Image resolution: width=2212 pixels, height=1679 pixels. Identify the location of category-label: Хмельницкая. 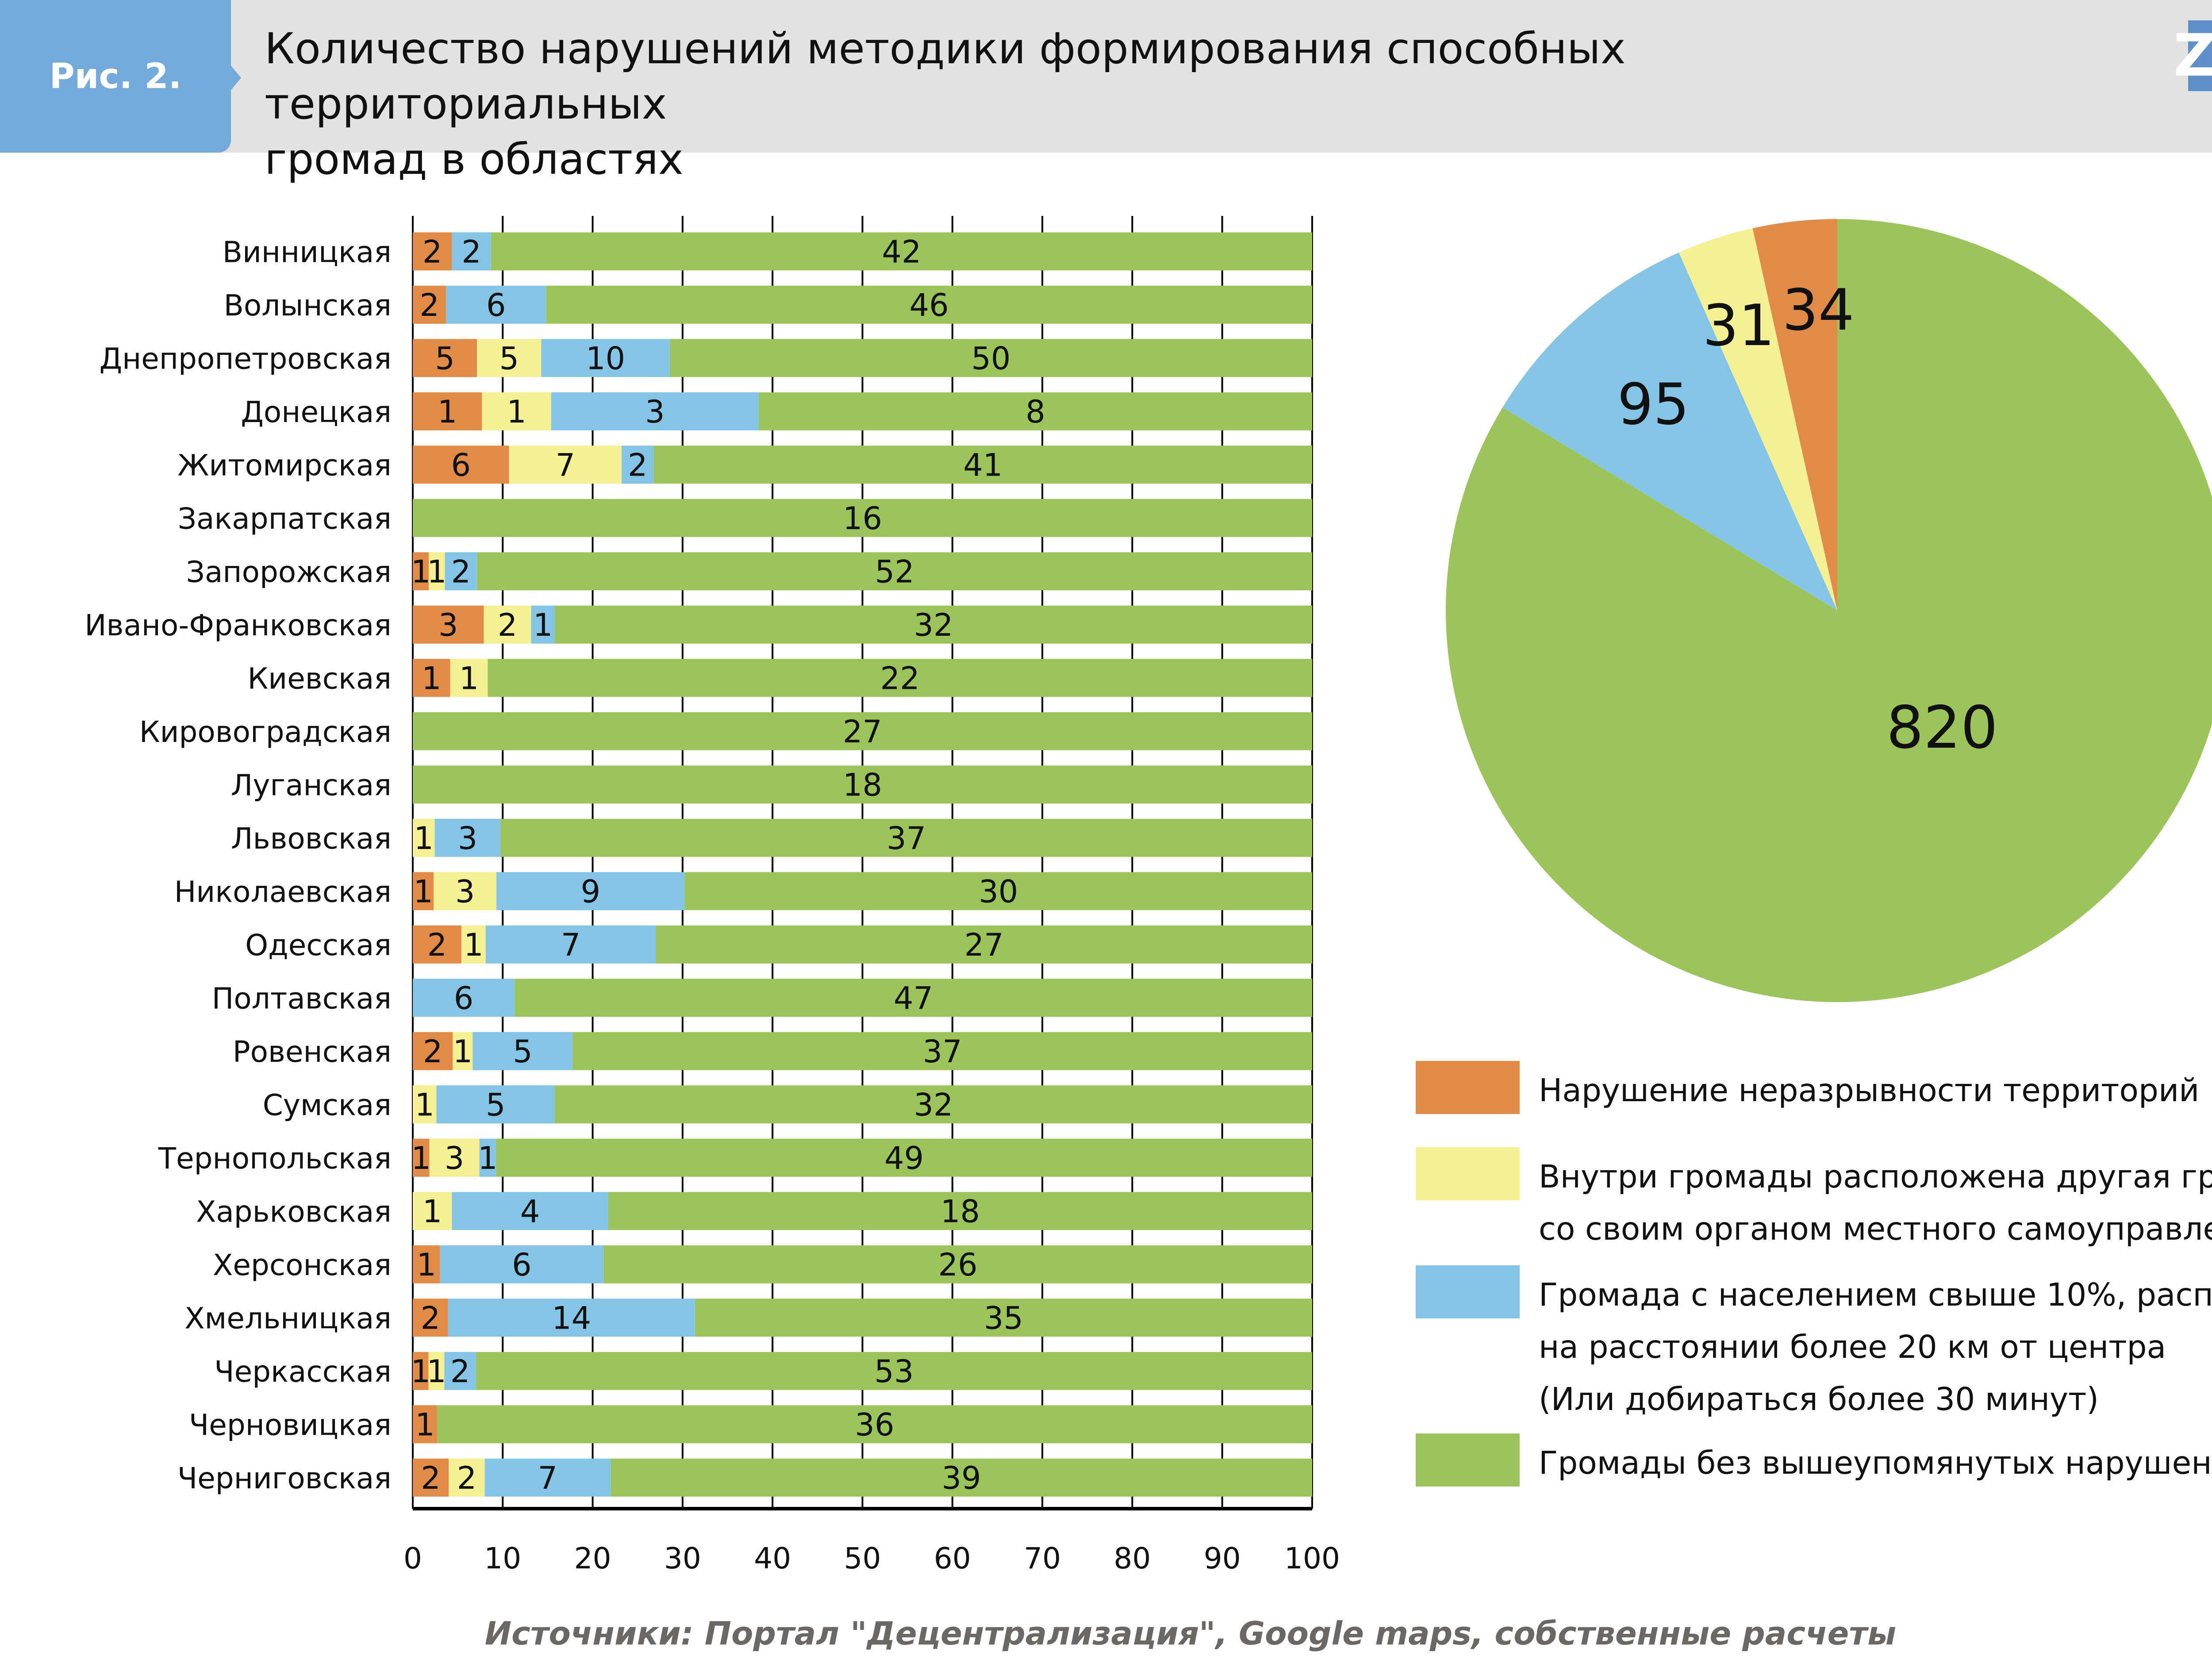
(288, 1318).